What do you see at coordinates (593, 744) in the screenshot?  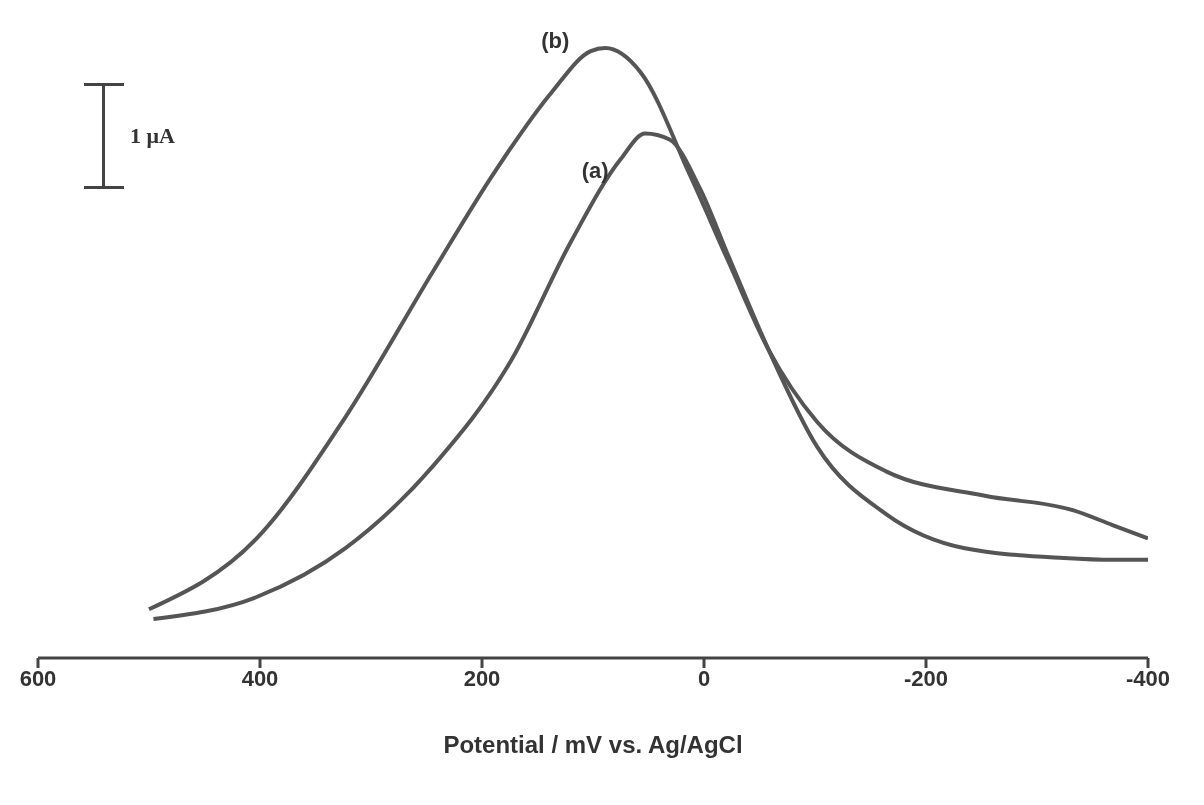 I see `x-axis-title: Potential / mV vs. Ag/AgCl` at bounding box center [593, 744].